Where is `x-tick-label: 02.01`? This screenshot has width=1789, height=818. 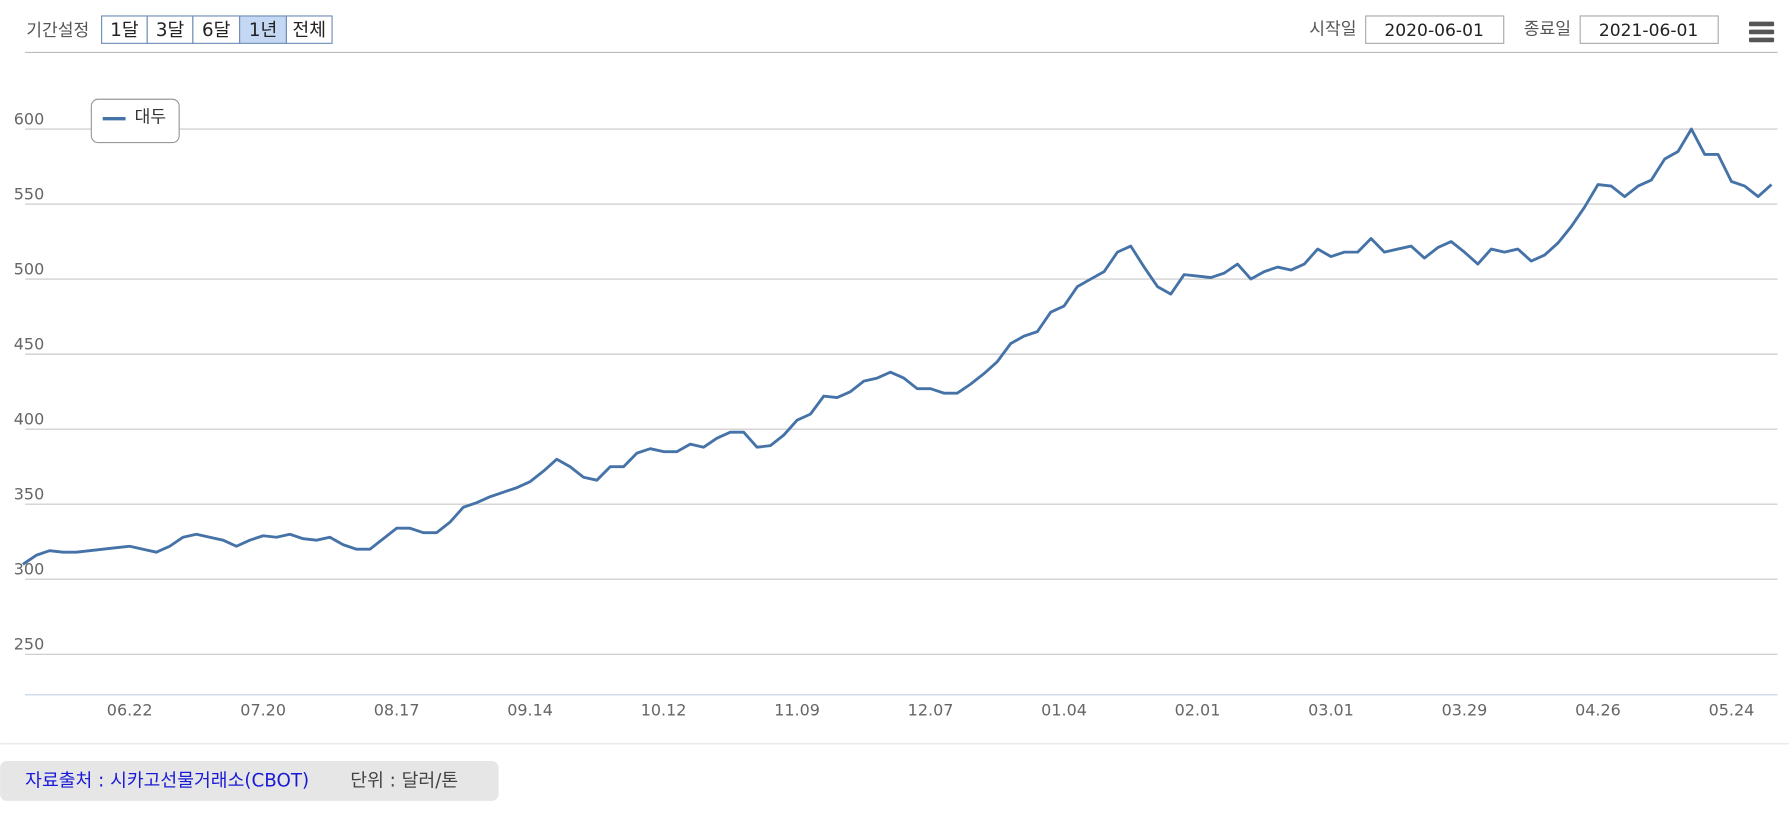 x-tick-label: 02.01 is located at coordinates (1198, 709).